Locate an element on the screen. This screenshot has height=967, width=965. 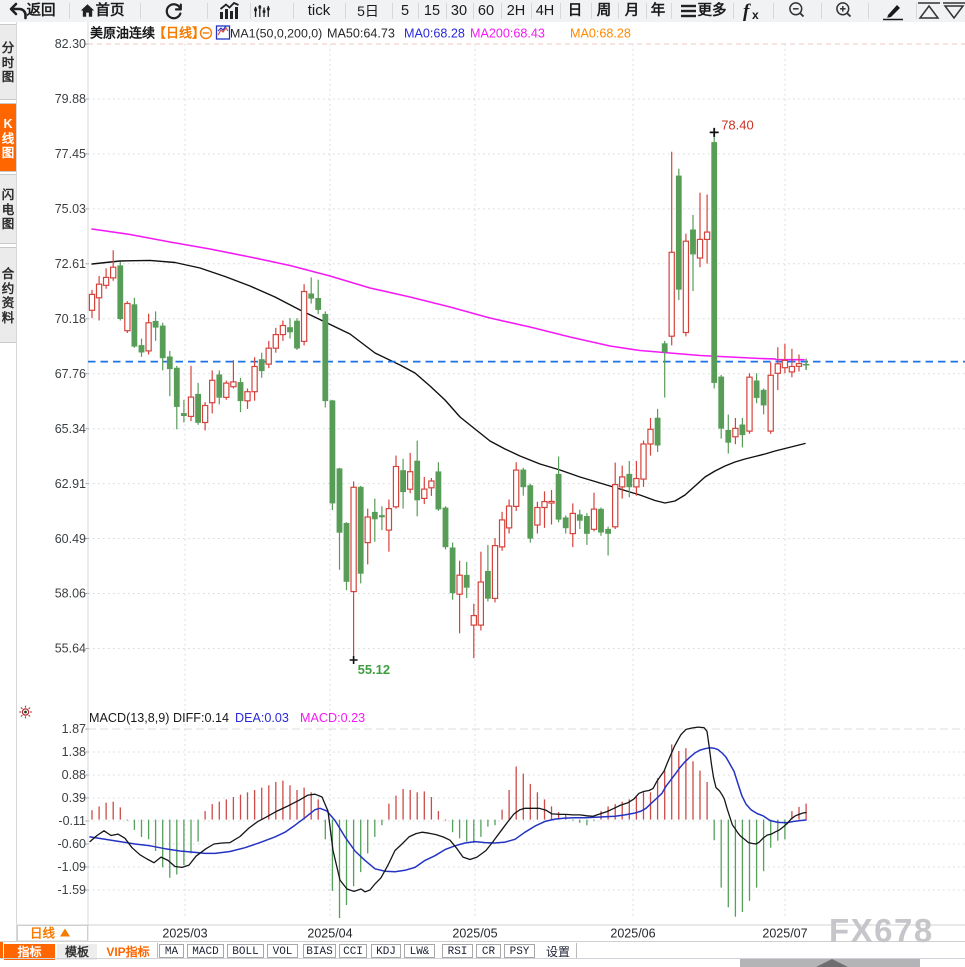
svg-text: 55.64 is located at coordinates (70, 649).